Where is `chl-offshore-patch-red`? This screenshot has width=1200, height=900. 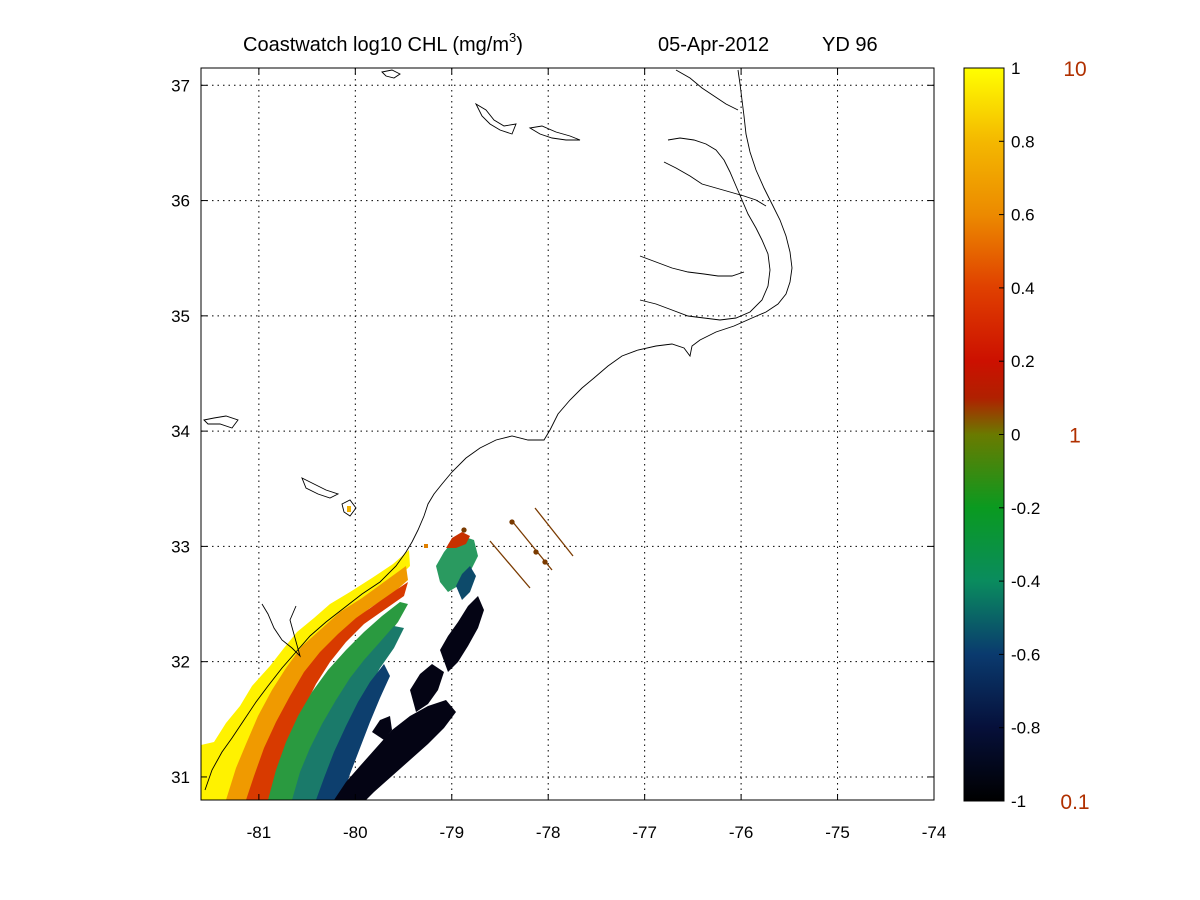
chl-offshore-patch-red is located at coordinates (458, 540).